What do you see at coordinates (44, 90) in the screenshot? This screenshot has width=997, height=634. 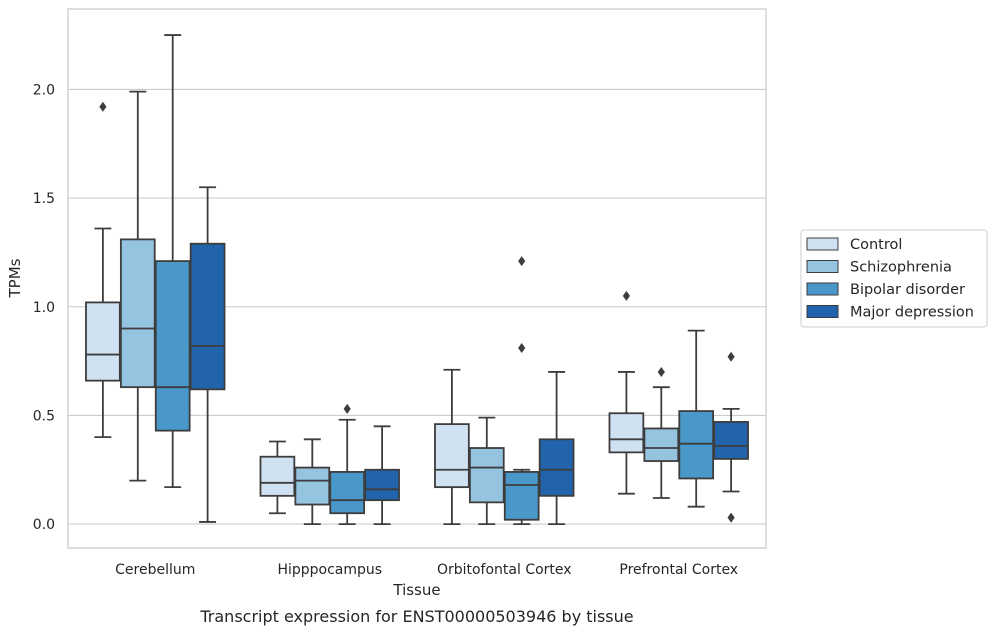 I see `y-tick-label: 2.0` at bounding box center [44, 90].